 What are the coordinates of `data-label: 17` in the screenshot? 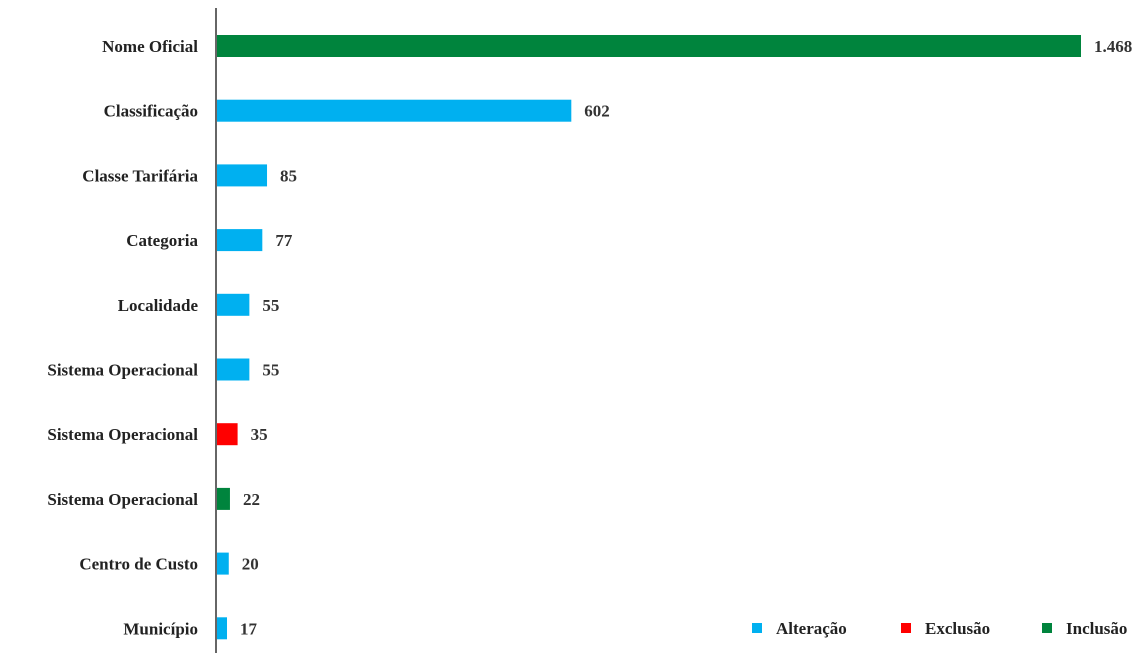 It's located at (248, 628).